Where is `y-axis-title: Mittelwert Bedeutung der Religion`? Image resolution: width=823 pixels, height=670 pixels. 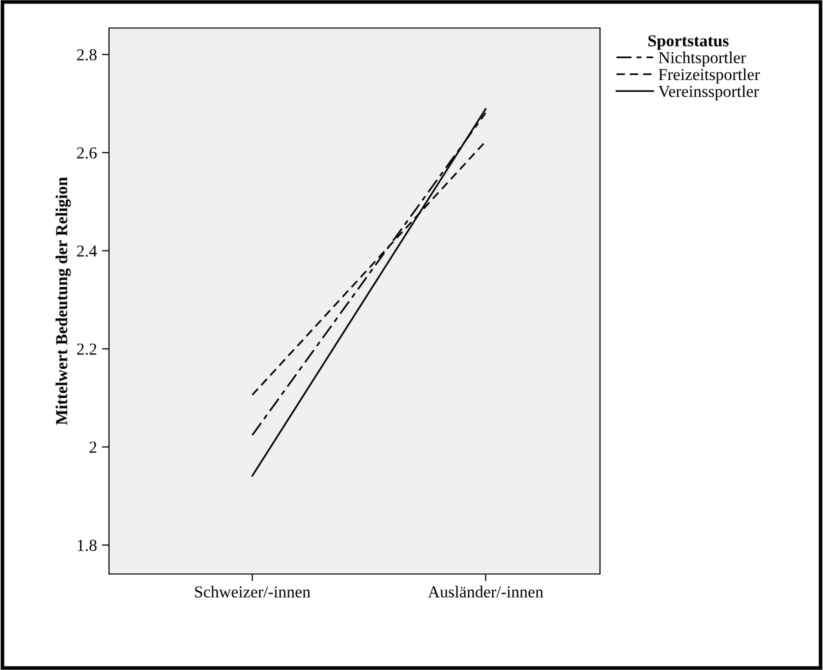
y-axis-title: Mittelwert Bedeutung der Religion is located at coordinates (63, 301).